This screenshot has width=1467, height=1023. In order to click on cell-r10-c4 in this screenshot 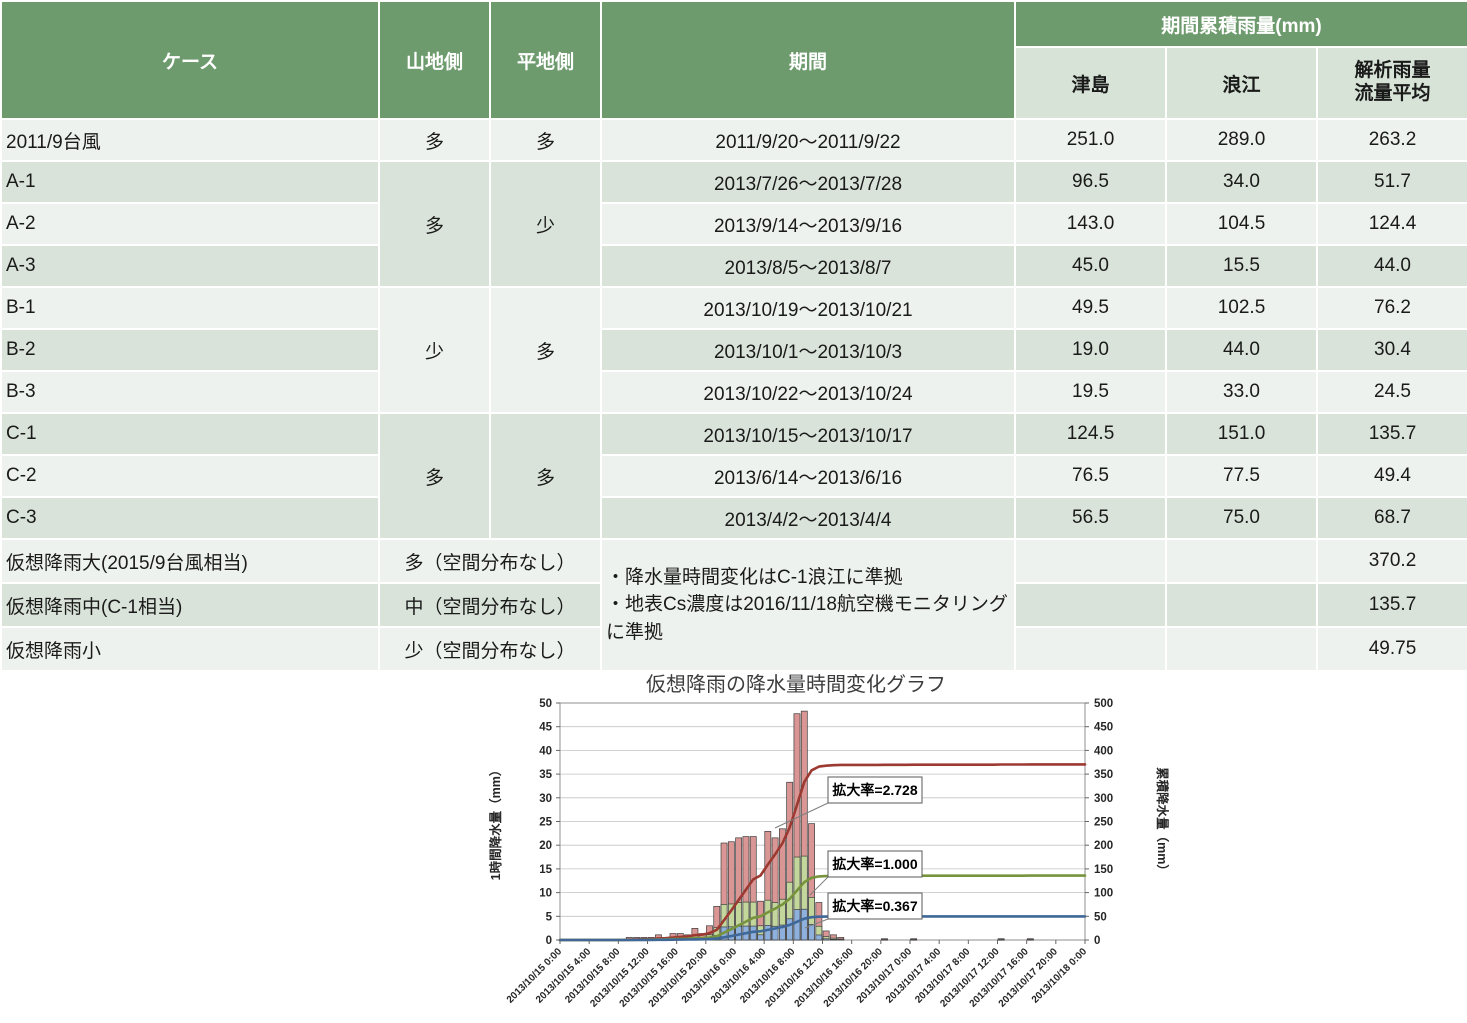, I will do `click(1241, 561)`.